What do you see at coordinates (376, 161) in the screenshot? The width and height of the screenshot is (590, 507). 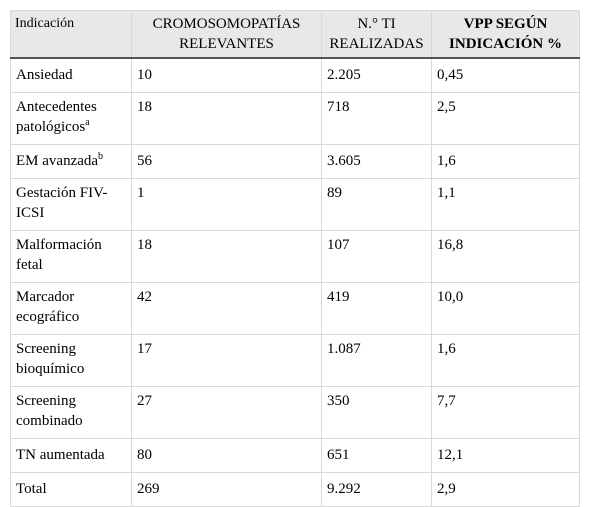 I see `row-ti: 3.605` at bounding box center [376, 161].